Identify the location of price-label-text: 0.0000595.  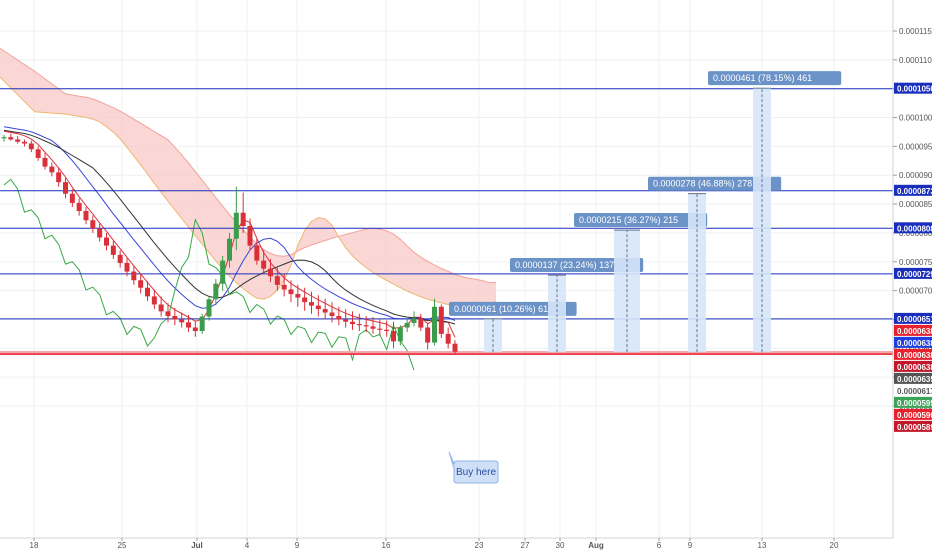
(914, 403).